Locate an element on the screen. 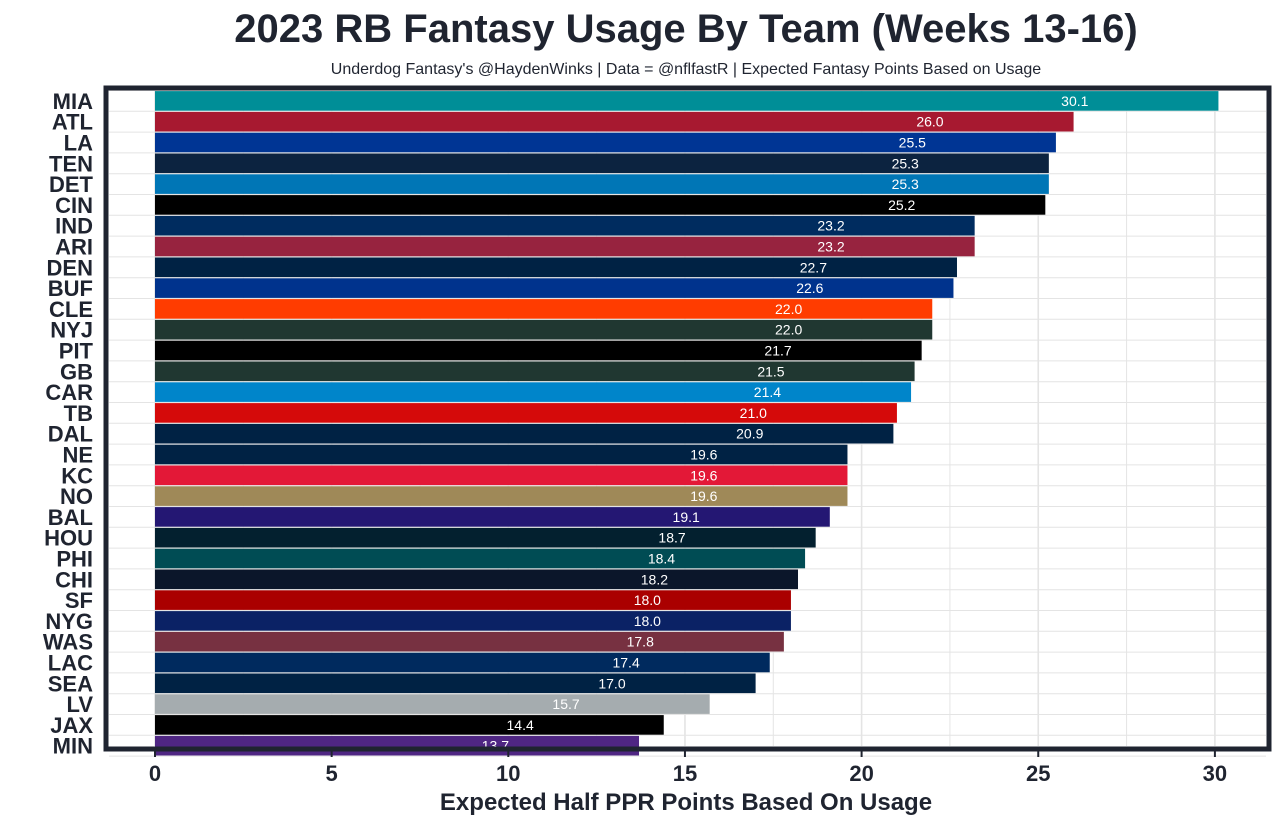  value-label-bal: 19.1 is located at coordinates (686, 517).